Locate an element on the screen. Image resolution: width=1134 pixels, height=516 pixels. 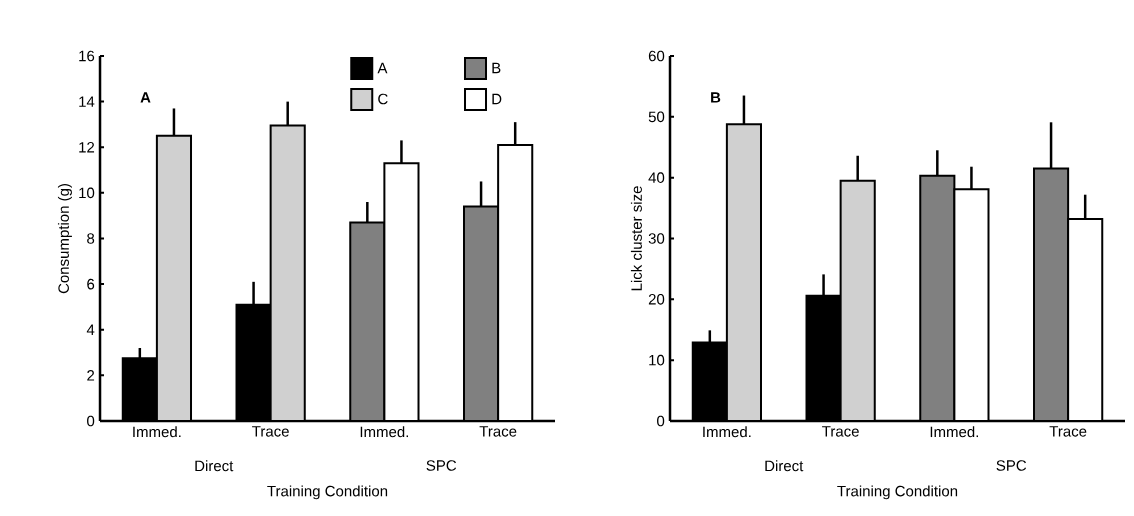
y-tick-label: 20 is located at coordinates (656, 299).